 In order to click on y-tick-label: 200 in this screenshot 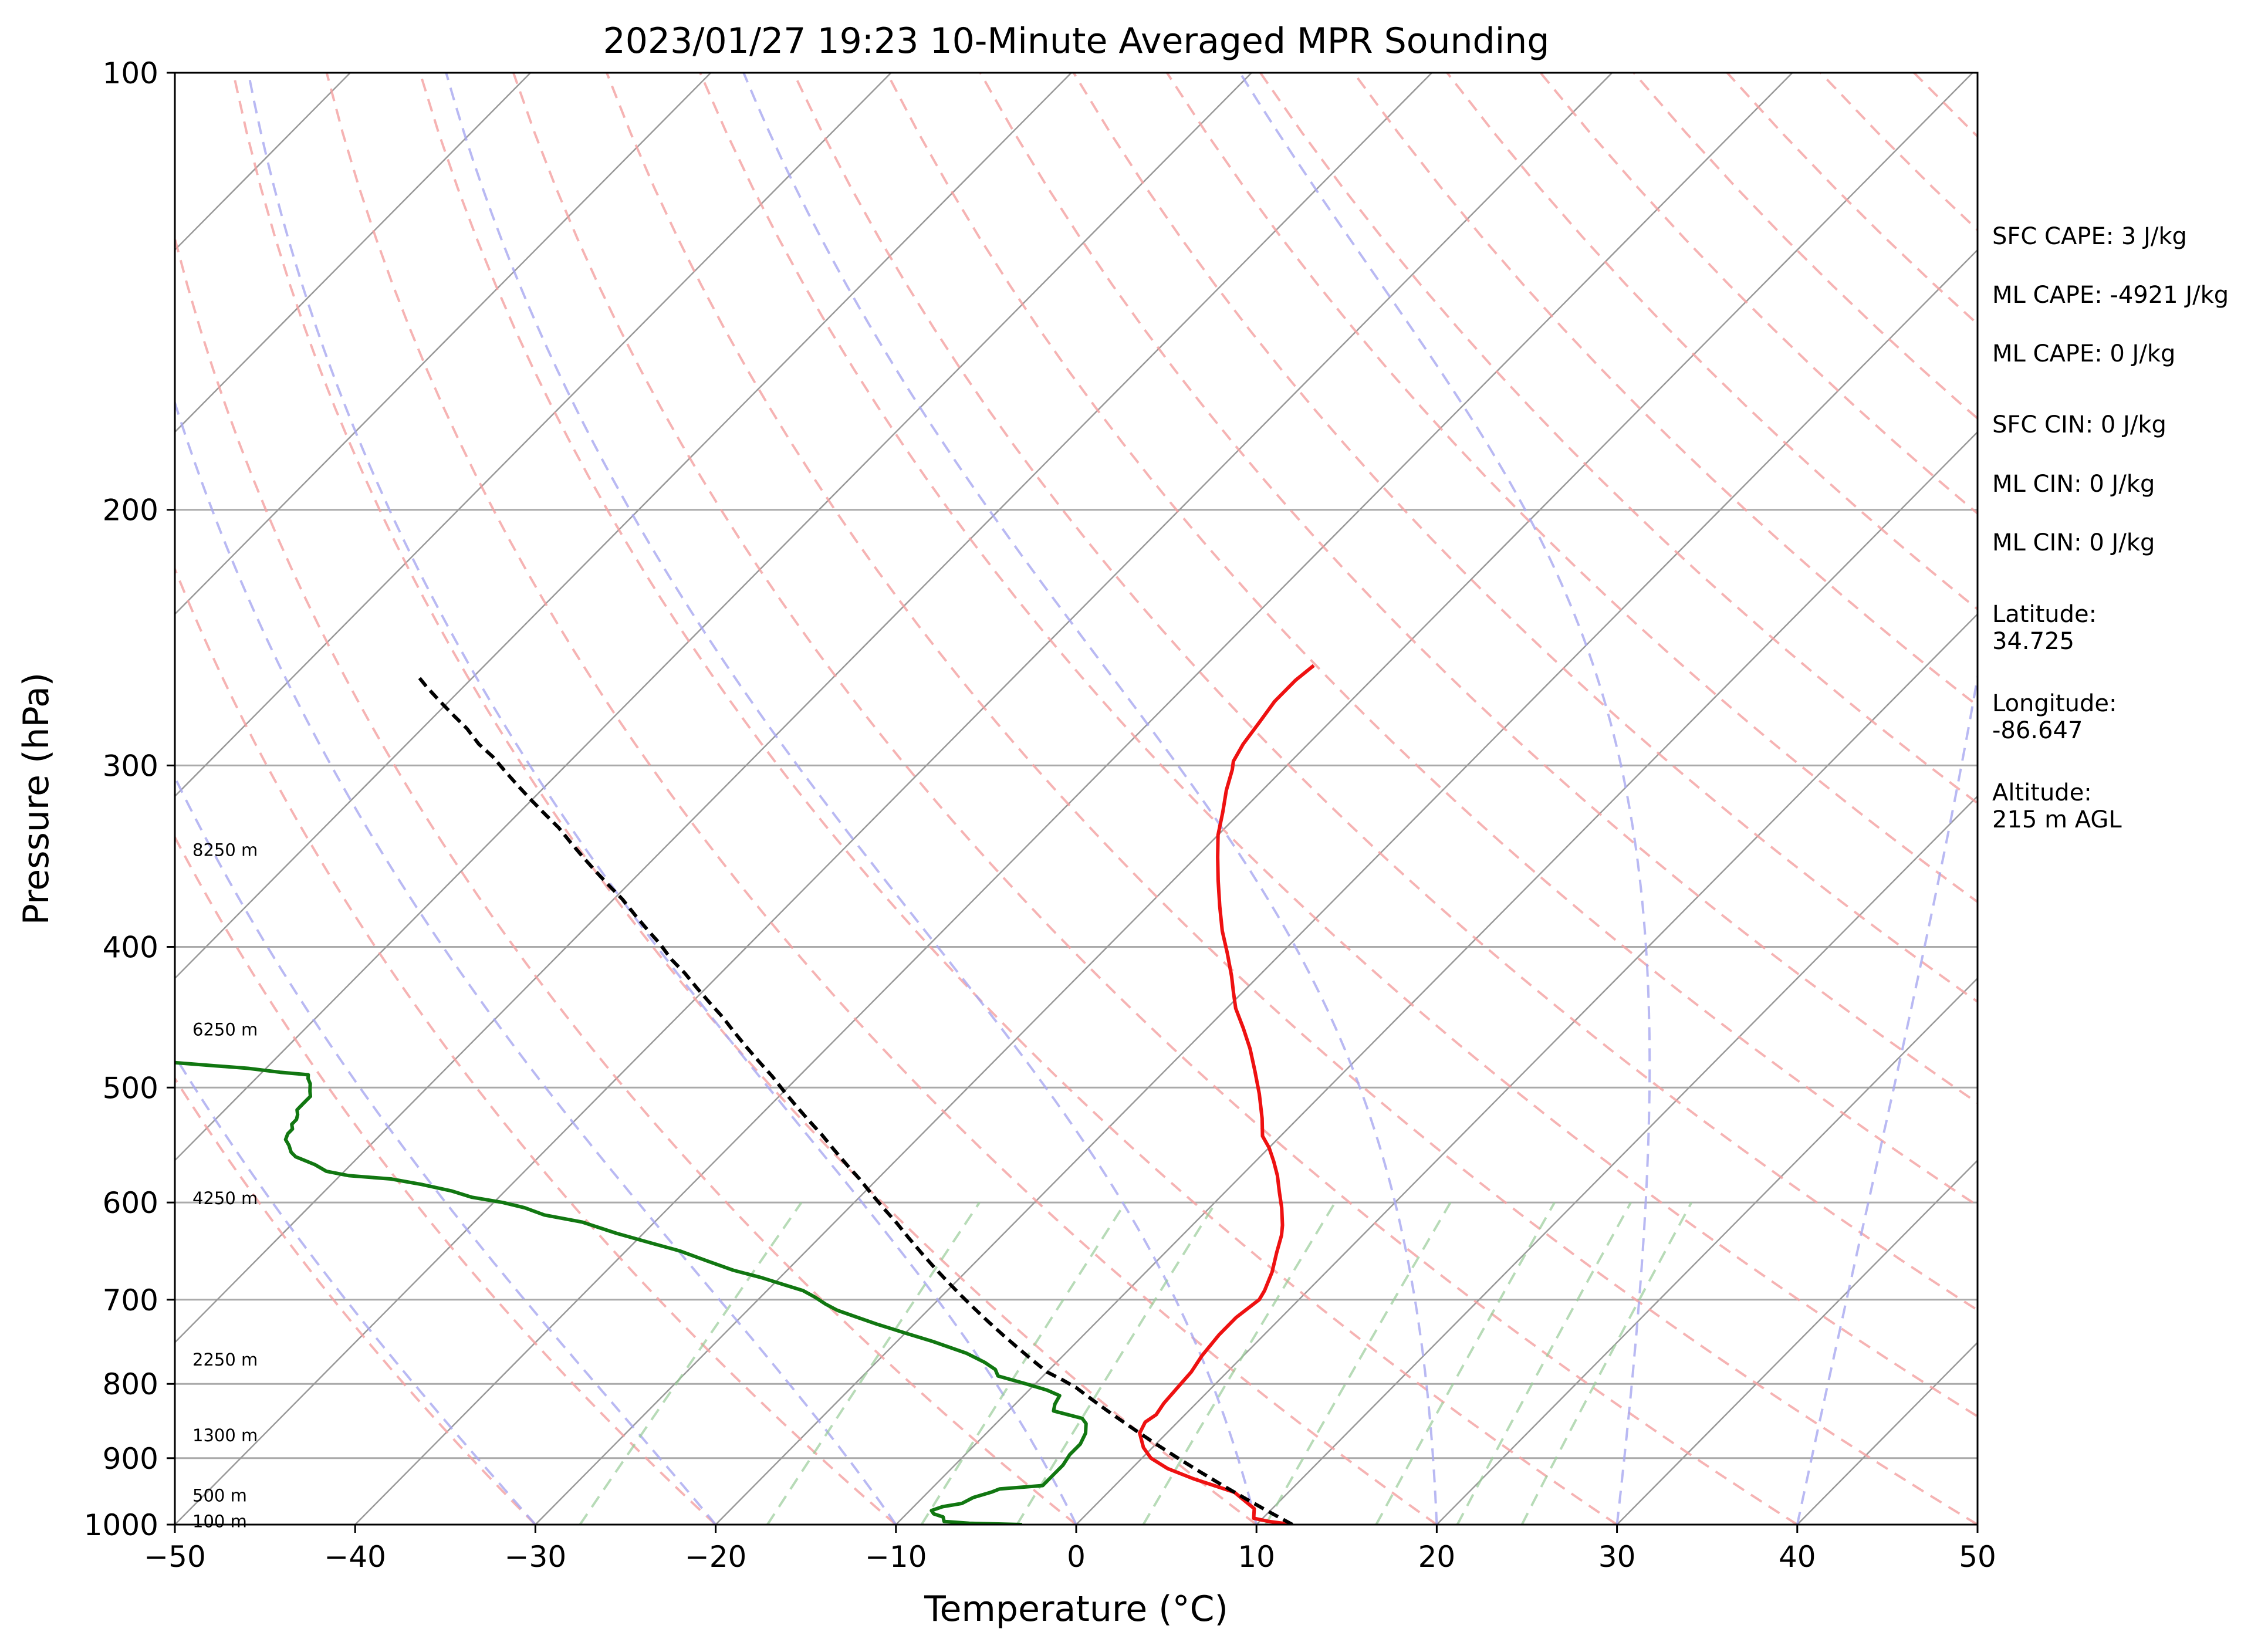, I will do `click(130, 511)`.